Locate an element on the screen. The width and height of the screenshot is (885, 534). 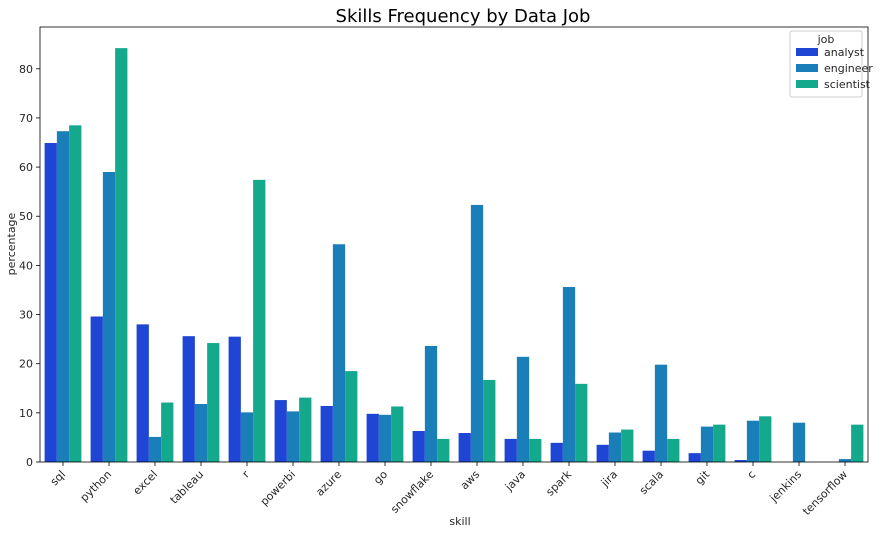
bar-engineer-powerbi is located at coordinates (293, 436).